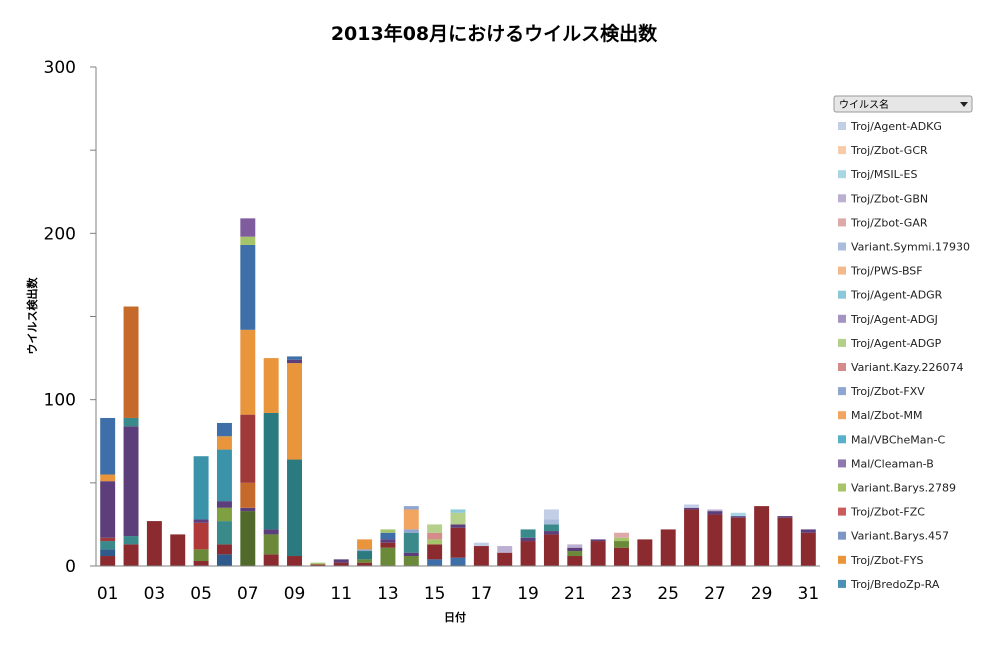  I want to click on legend-label: Troj/Agent-ADKG, so click(896, 126).